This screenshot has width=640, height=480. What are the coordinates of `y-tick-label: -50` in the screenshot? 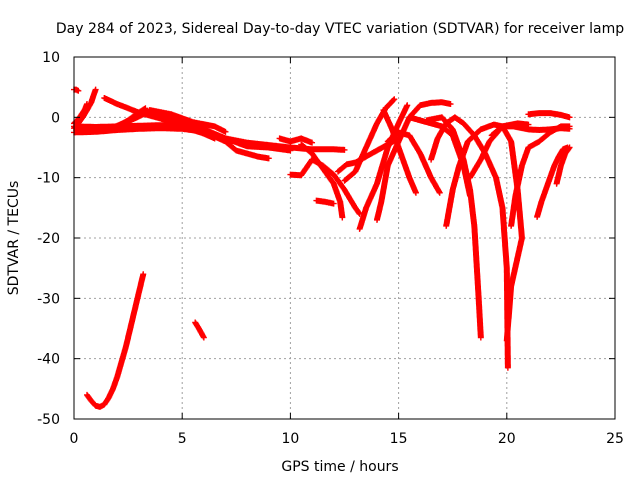 It's located at (48, 420).